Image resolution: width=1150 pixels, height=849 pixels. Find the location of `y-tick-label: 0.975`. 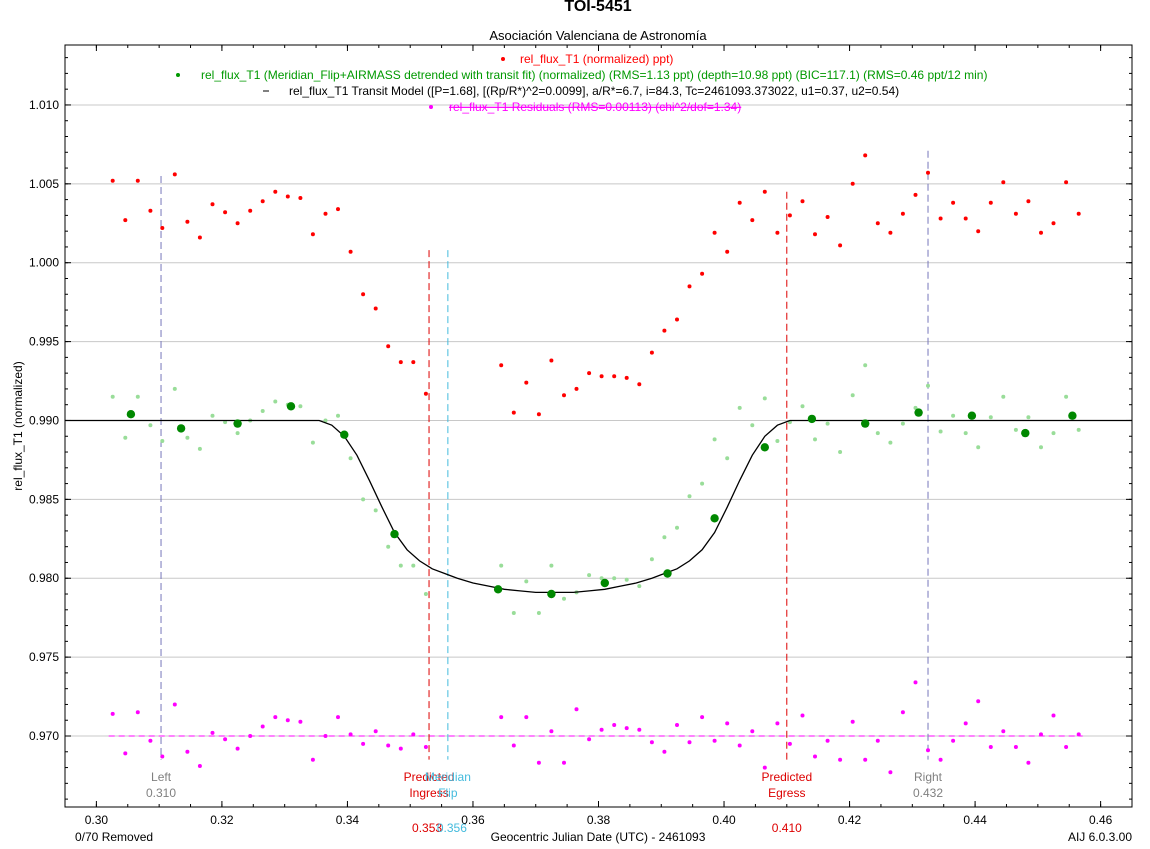

y-tick-label: 0.975 is located at coordinates (44, 657).